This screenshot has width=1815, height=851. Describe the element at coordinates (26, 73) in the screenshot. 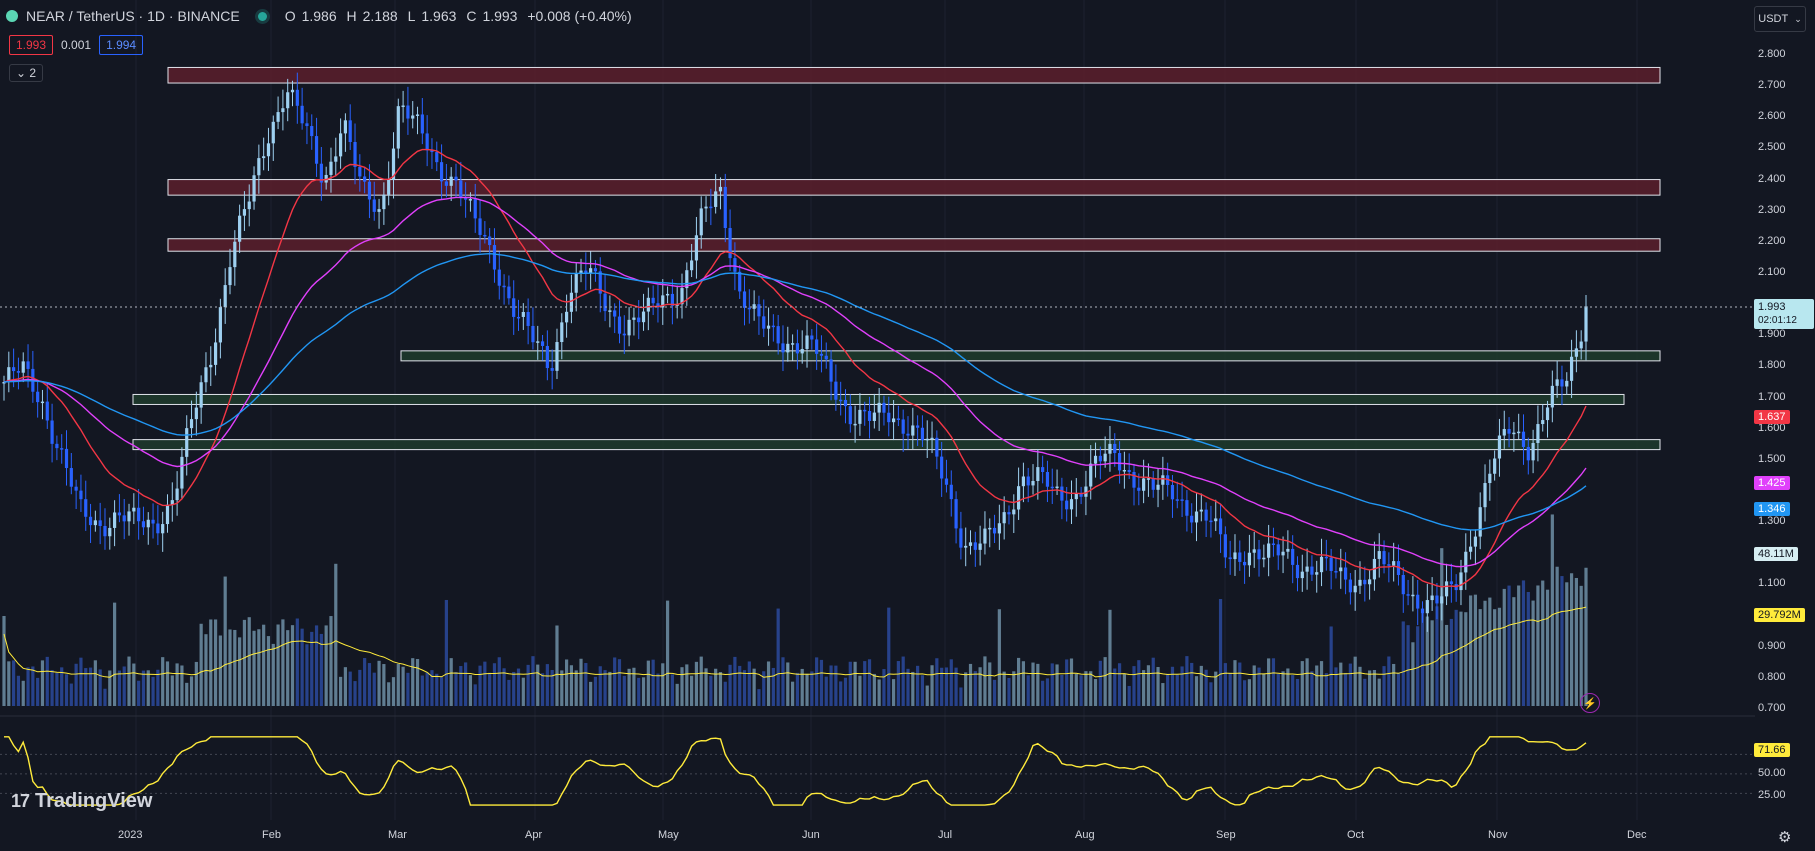

I see `indicators-toggle-button: ⌄ 2` at that location.